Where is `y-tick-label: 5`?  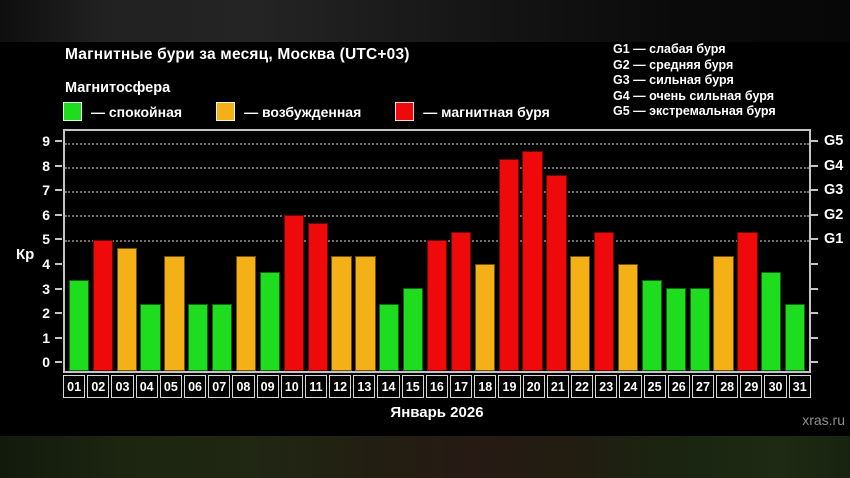 y-tick-label: 5 is located at coordinates (46, 239).